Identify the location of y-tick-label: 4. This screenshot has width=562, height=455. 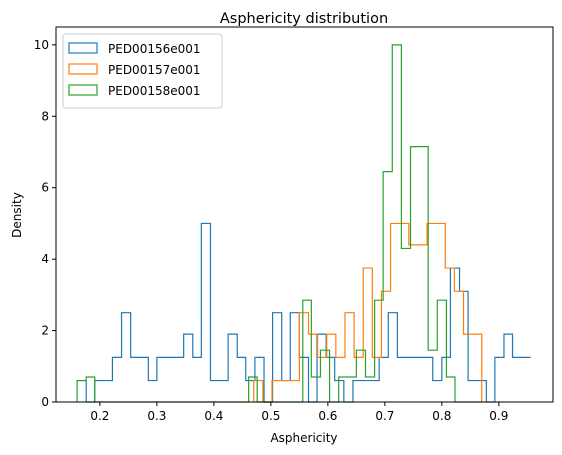
(45, 259).